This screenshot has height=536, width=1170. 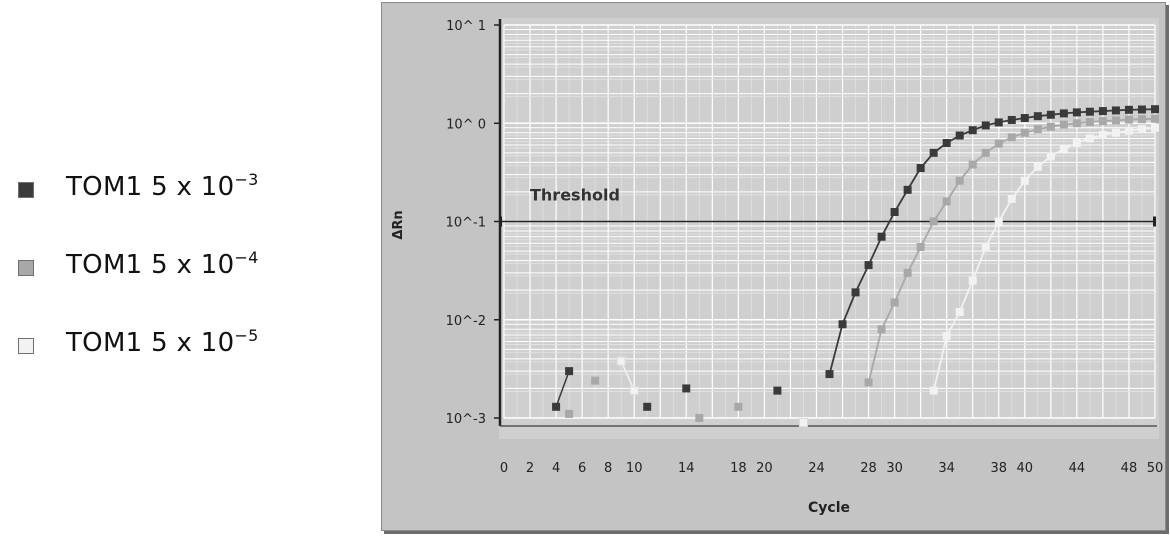 What do you see at coordinates (816, 468) in the screenshot?
I see `x-tick-label: 24` at bounding box center [816, 468].